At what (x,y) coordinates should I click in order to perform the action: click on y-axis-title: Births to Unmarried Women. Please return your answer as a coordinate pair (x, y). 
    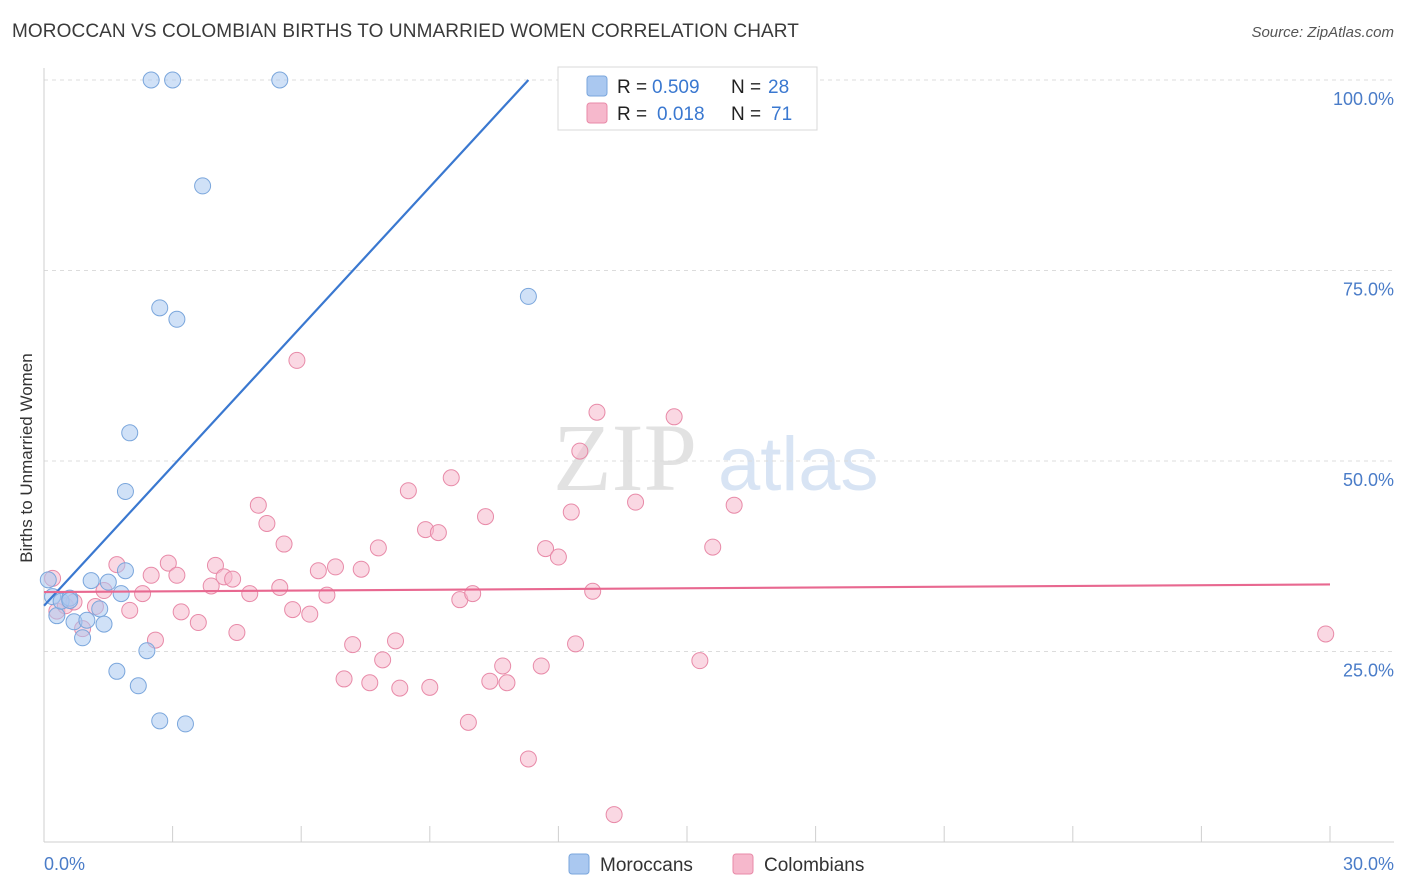
    Looking at the image, I should click on (26, 457).